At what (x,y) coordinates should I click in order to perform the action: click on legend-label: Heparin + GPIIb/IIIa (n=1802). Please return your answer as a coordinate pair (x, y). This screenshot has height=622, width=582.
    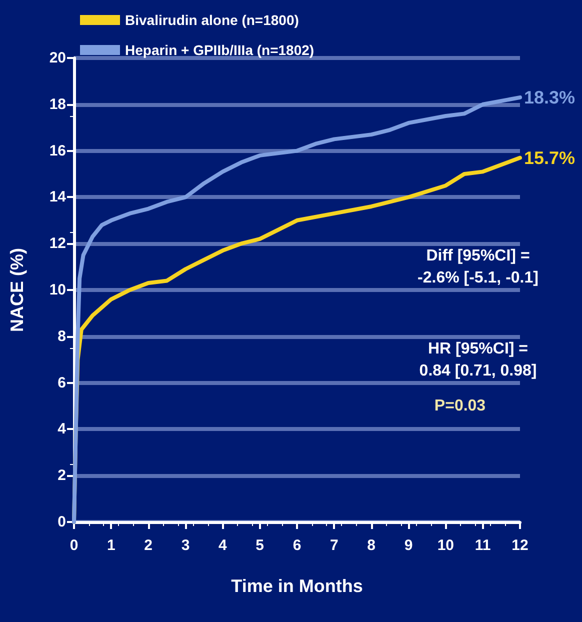
    Looking at the image, I should click on (219, 50).